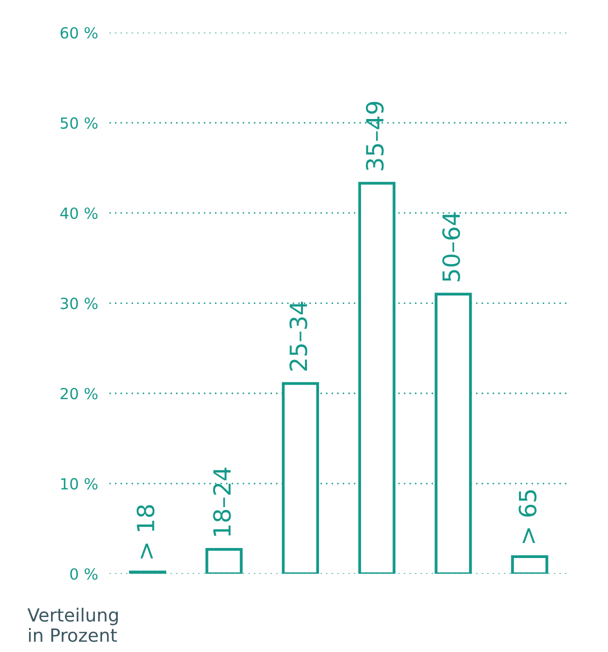 Image resolution: width=608 pixels, height=652 pixels. What do you see at coordinates (451, 247) in the screenshot?
I see `x-tick-label: 50–64` at bounding box center [451, 247].